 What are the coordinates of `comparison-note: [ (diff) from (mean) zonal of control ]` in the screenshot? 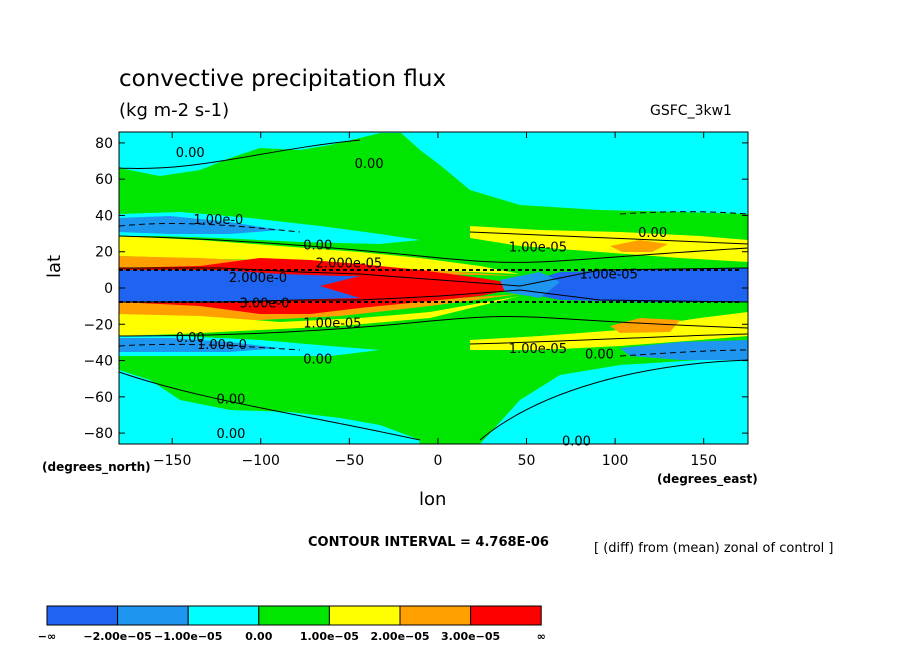 It's located at (714, 548).